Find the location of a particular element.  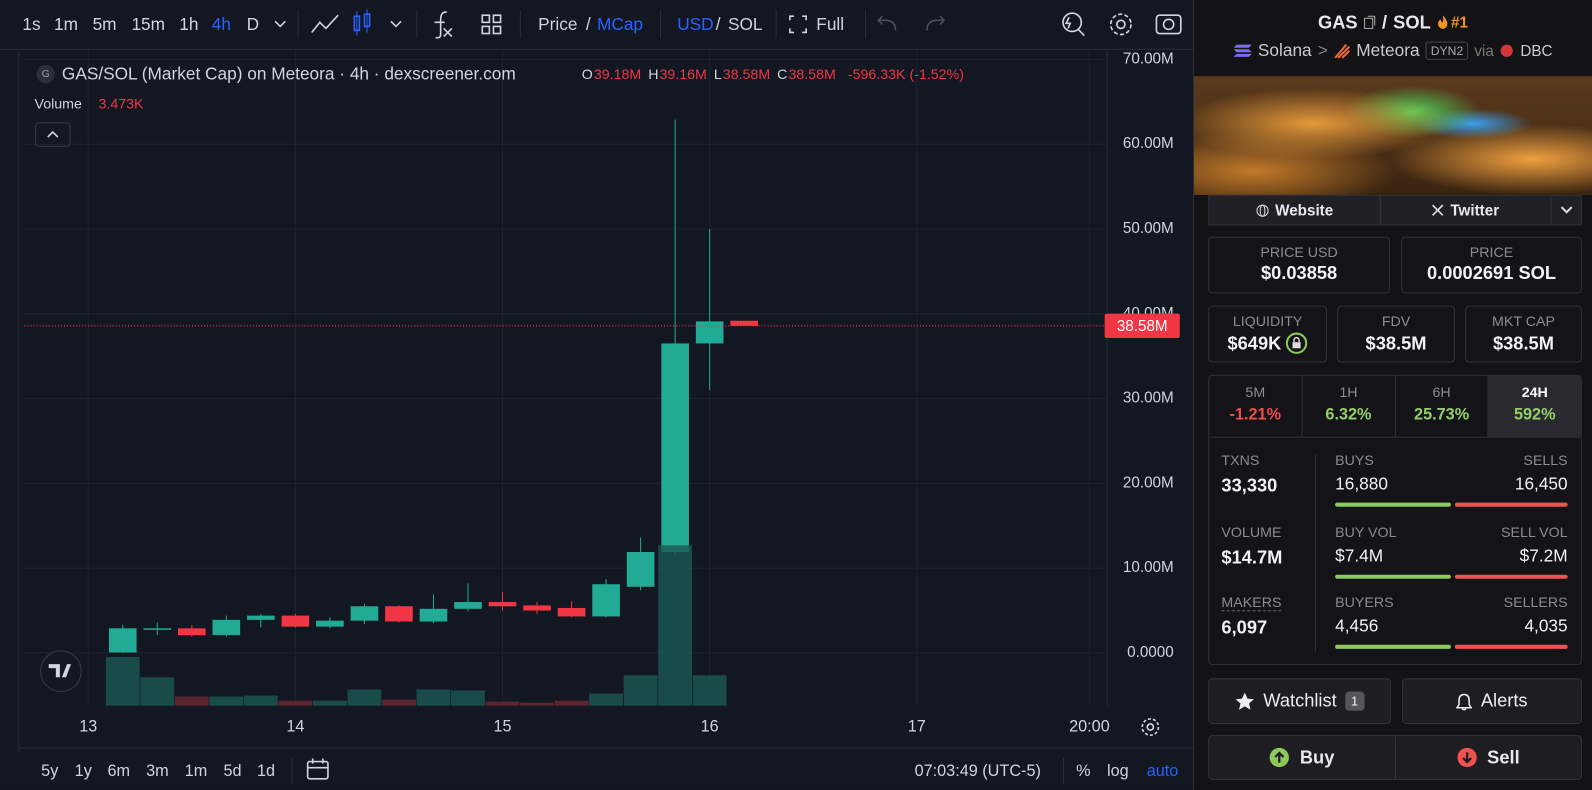

alerts-button: Alerts is located at coordinates (1492, 701).